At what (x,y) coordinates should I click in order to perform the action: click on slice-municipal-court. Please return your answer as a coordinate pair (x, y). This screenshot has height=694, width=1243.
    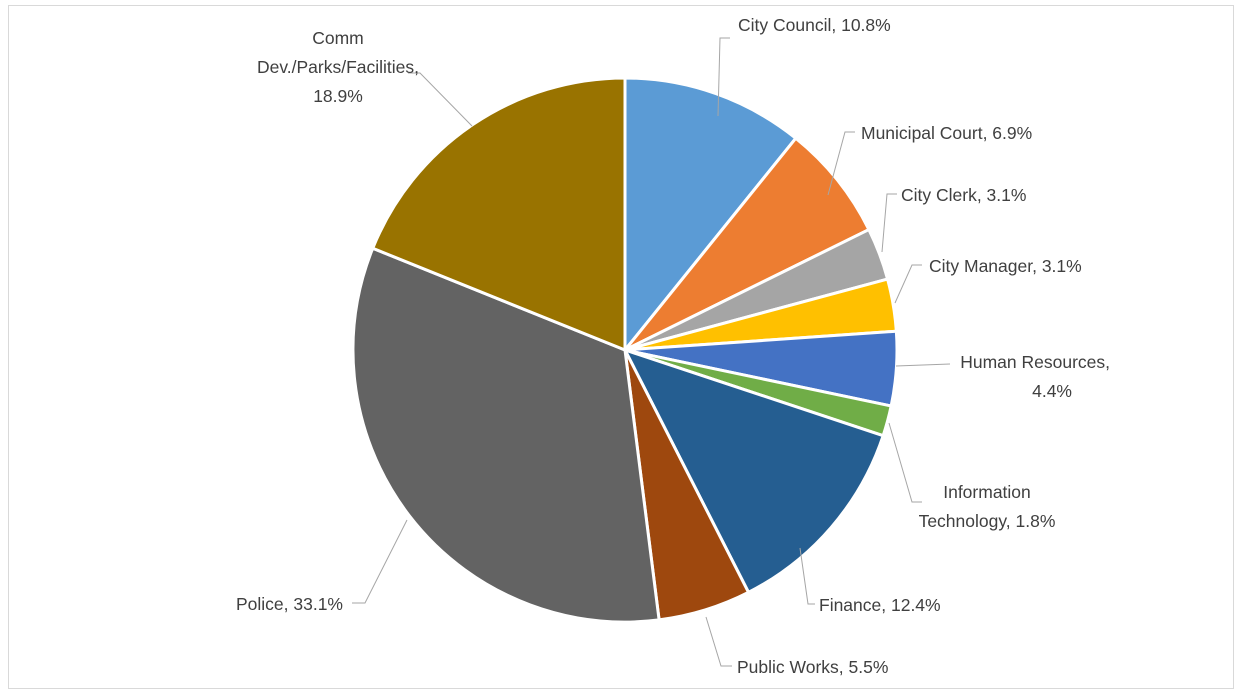
    Looking at the image, I should click on (747, 244).